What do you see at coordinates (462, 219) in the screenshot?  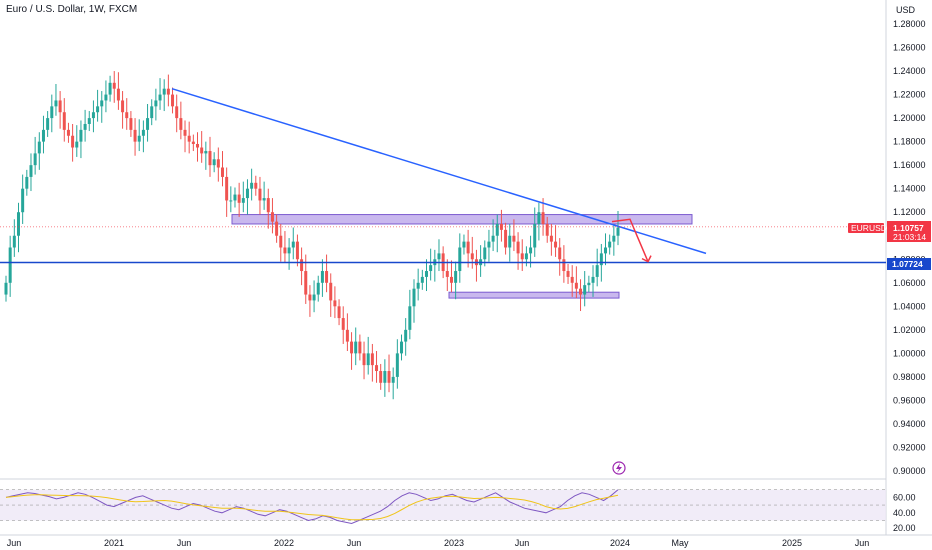 I see `resistance-zone` at bounding box center [462, 219].